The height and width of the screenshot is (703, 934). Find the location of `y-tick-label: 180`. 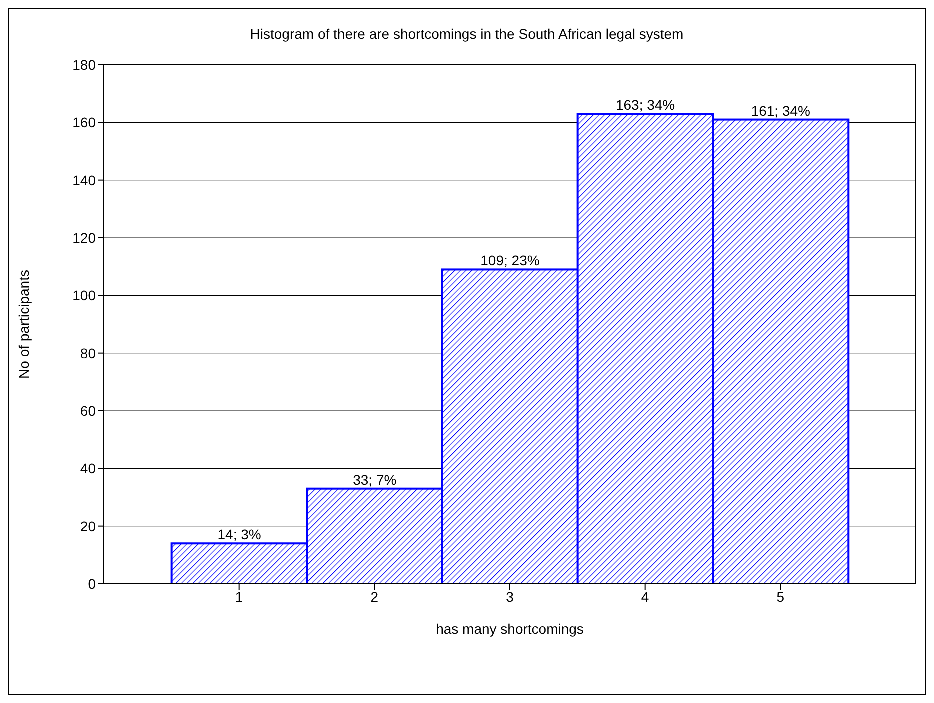

y-tick-label: 180 is located at coordinates (84, 64).